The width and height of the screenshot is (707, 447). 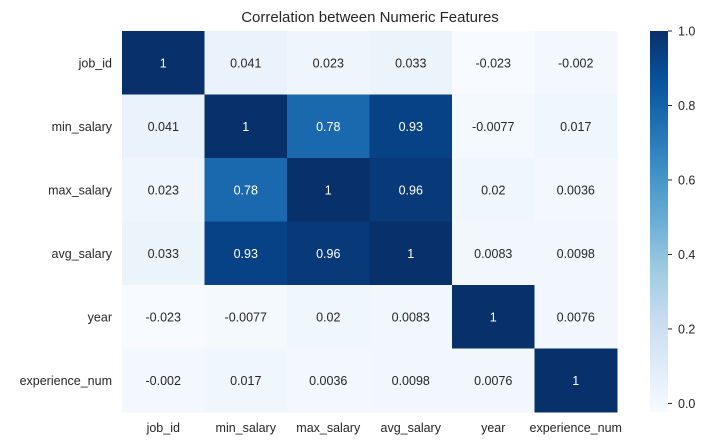 I want to click on colorbar-tick-label: 0.4, so click(x=686, y=255).